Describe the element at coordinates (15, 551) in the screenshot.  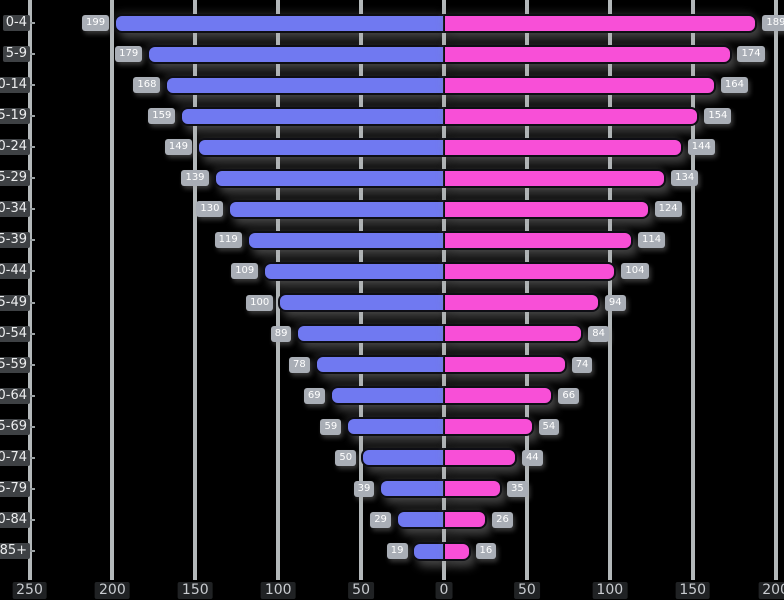
I see `age-group-label: 85+` at that location.